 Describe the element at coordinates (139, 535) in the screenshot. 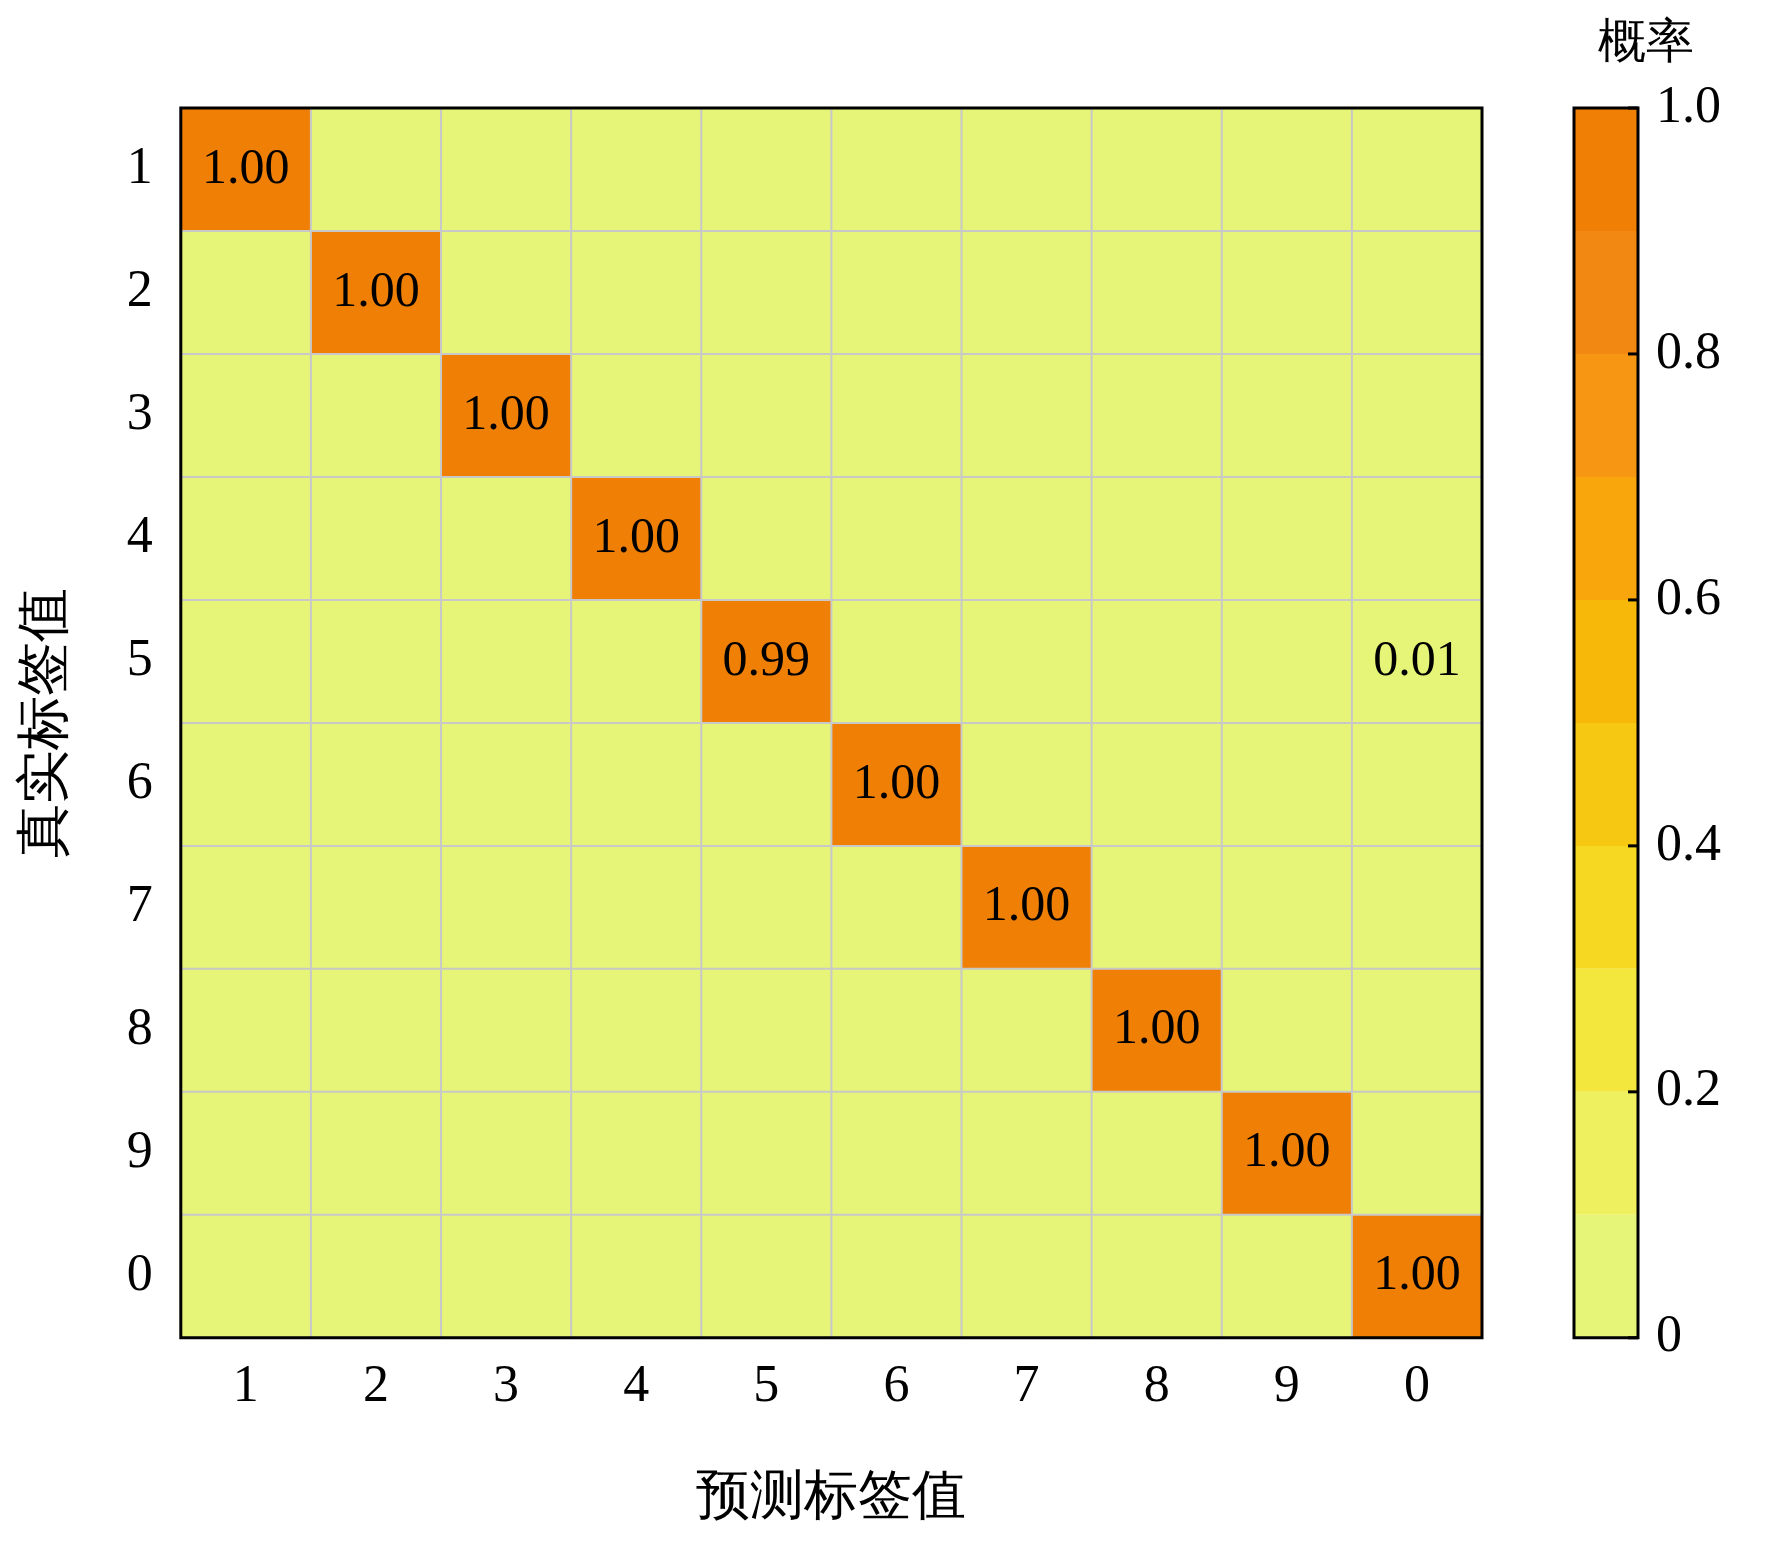

I see `y-tick-label: 4` at that location.